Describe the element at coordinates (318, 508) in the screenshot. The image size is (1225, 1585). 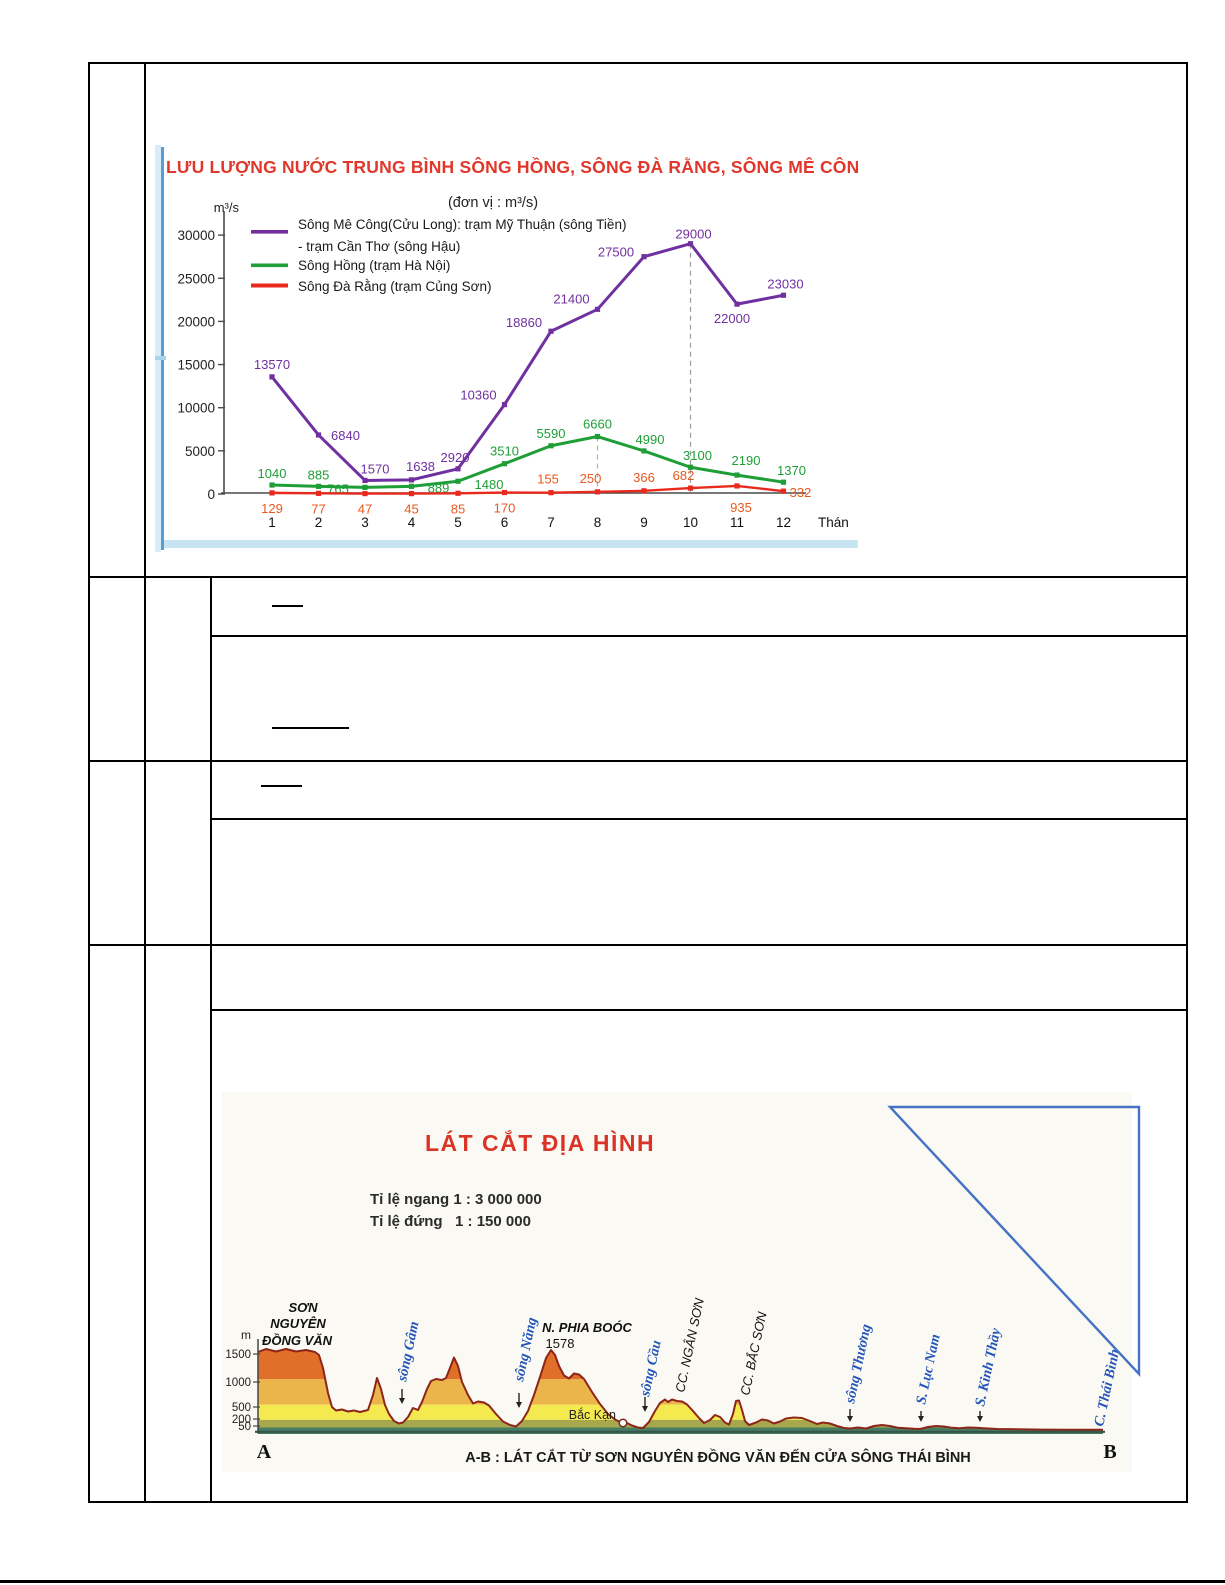
I see `svg-text: 77` at that location.